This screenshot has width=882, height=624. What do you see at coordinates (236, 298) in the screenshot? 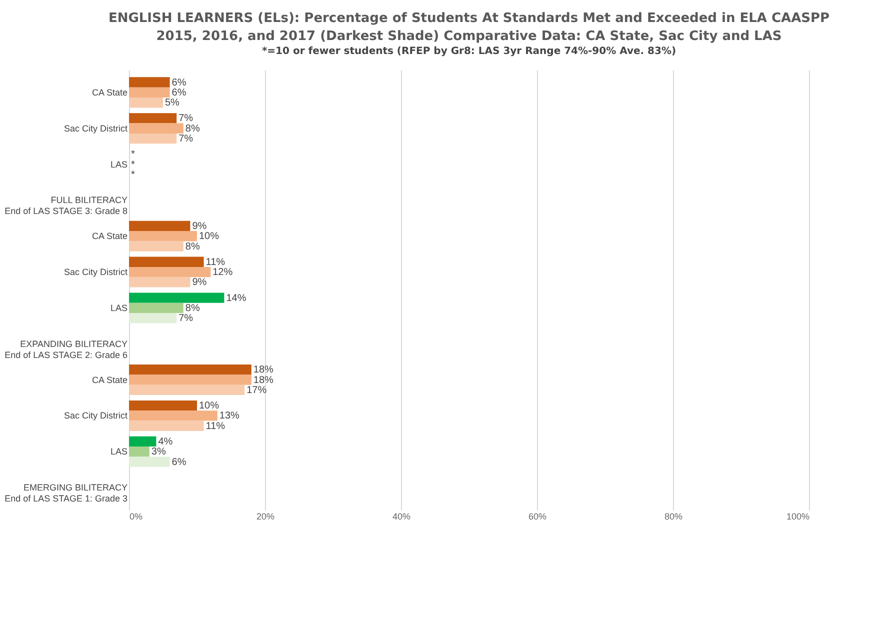
I see `data-label: 14%` at bounding box center [236, 298].